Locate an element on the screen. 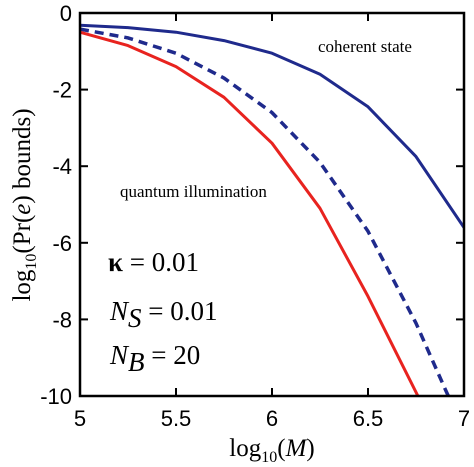  y-title-tail: ) bounds) is located at coordinates (22, 155).